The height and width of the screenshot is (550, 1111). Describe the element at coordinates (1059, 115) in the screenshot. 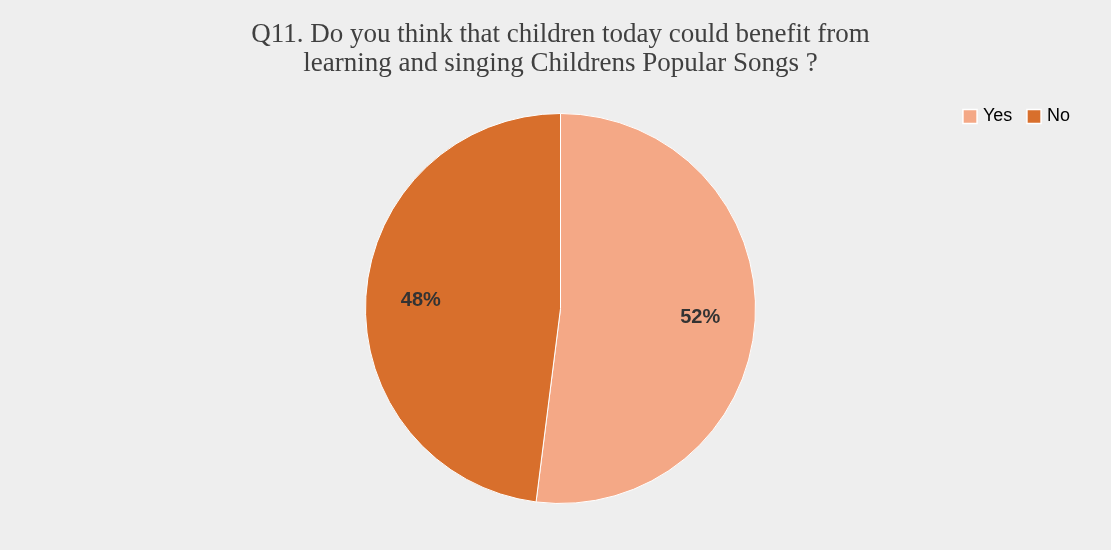

I see `legend-label: No` at that location.